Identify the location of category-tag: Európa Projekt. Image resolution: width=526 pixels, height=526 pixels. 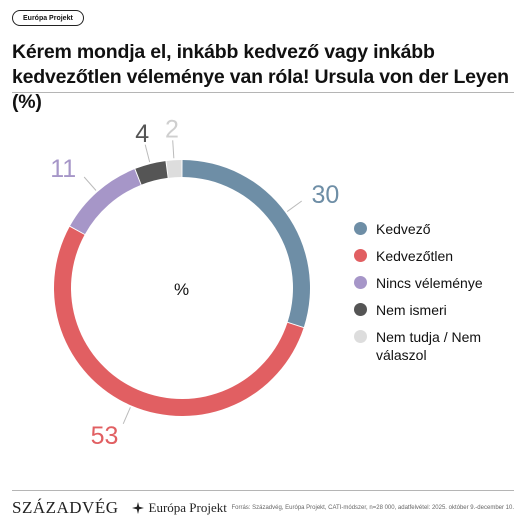
(48, 18).